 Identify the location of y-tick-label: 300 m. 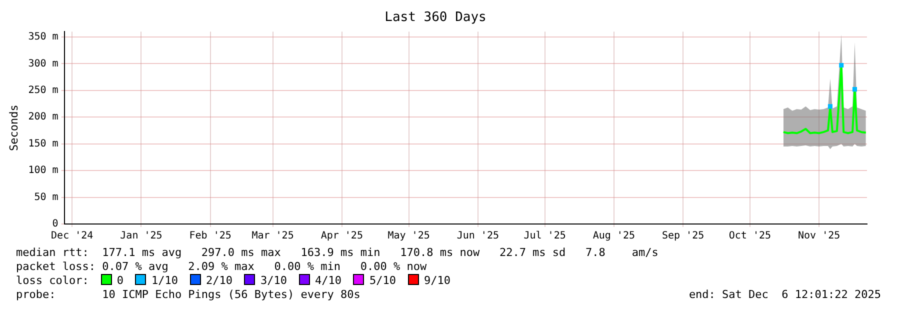
(43, 64).